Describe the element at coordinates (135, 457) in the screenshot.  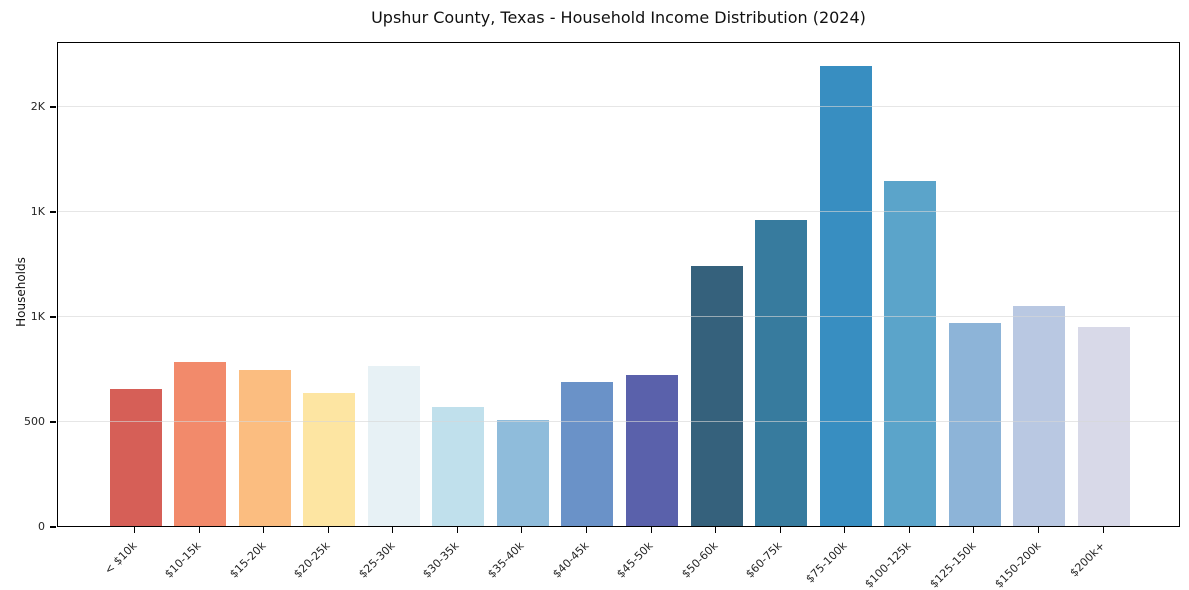
I see `bar-< $10k` at that location.